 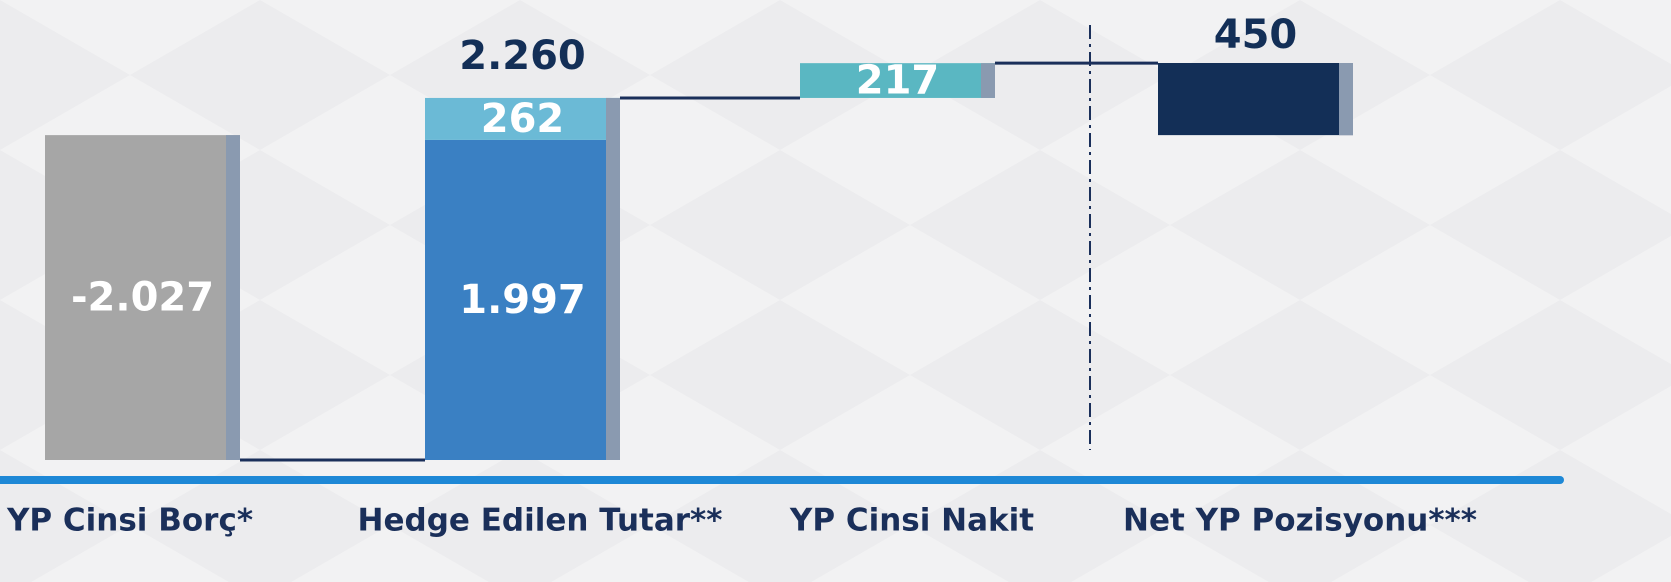 I want to click on total-label: 2.260, so click(x=522, y=56).